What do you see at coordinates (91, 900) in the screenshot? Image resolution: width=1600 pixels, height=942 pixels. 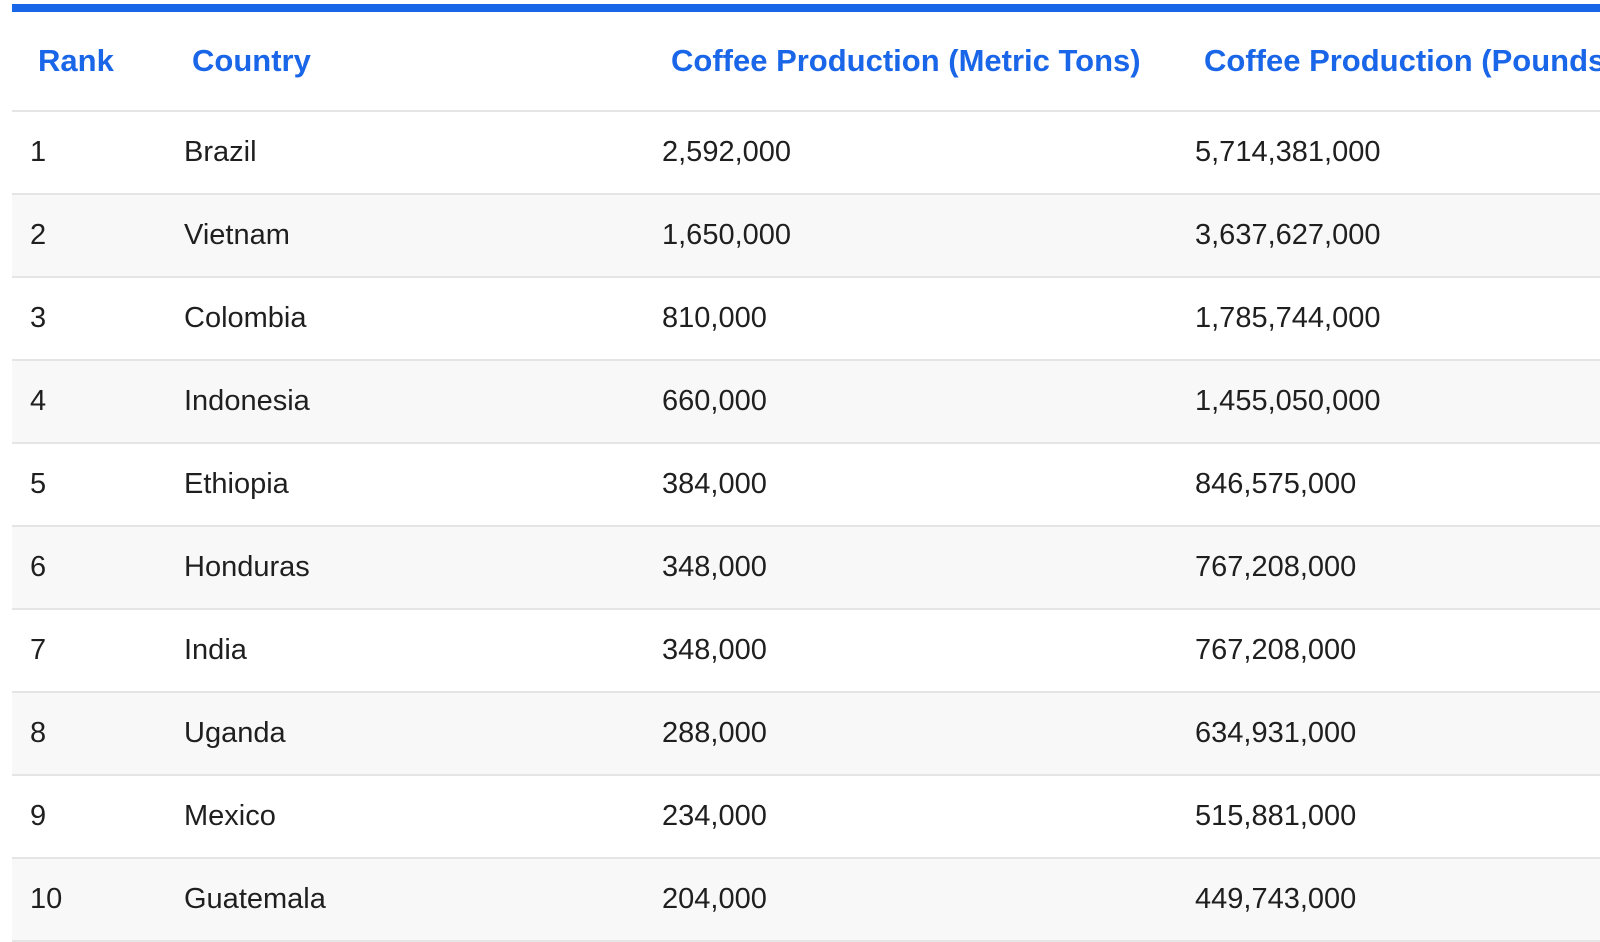 I see `cell-rank: 10` at bounding box center [91, 900].